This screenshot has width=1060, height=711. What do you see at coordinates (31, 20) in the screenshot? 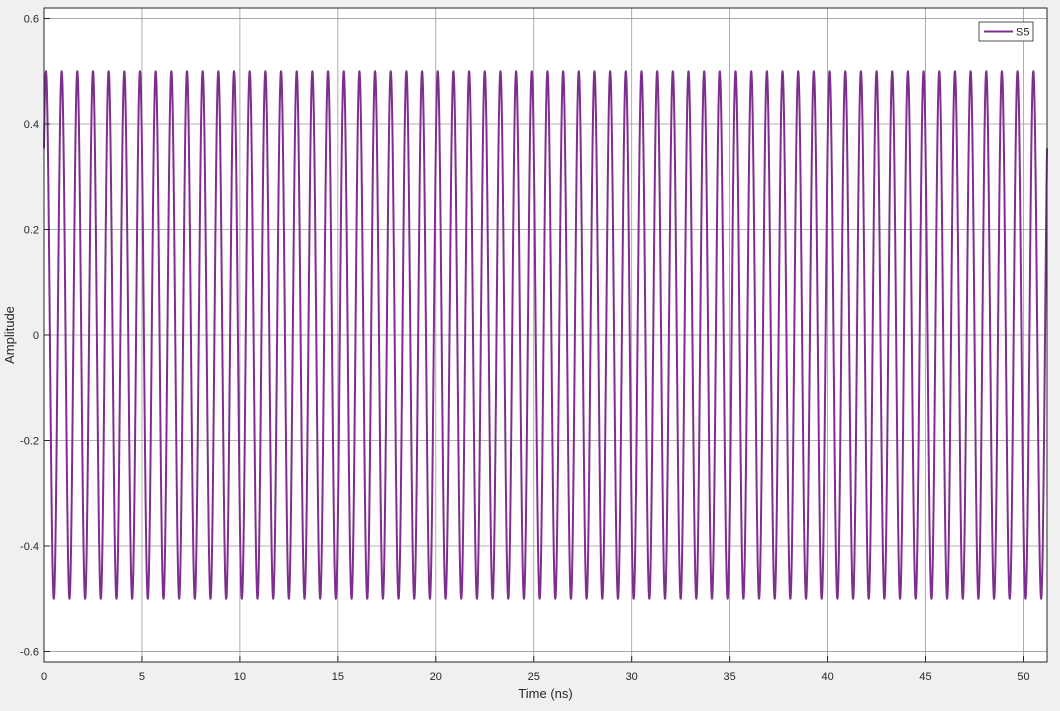
I see `y-tick-label: 0.6` at bounding box center [31, 20].